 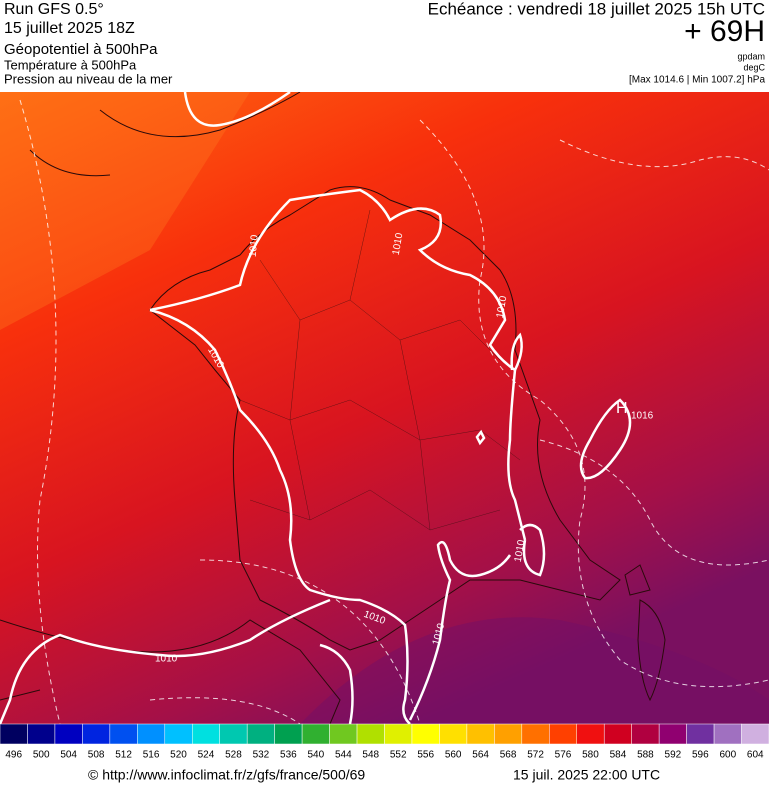 I want to click on run: Run GFS 0.5°, so click(x=54, y=9).